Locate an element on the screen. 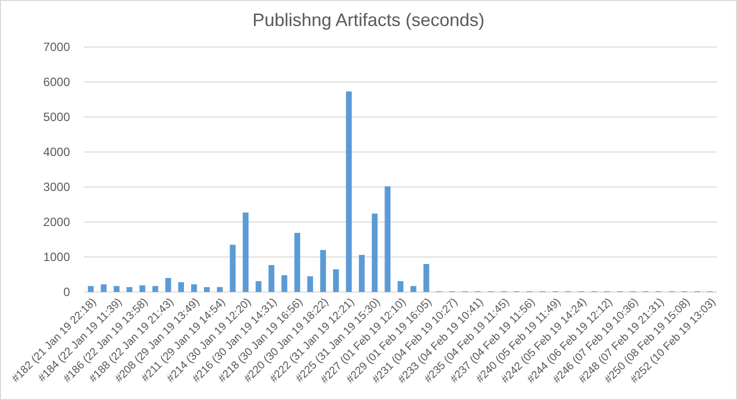  y-tick-label: 4000 is located at coordinates (56, 151).